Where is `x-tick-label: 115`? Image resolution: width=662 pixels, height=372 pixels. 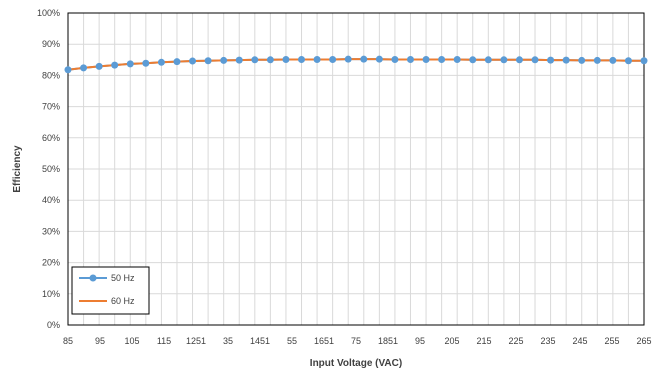 x-tick-label: 115 is located at coordinates (164, 341).